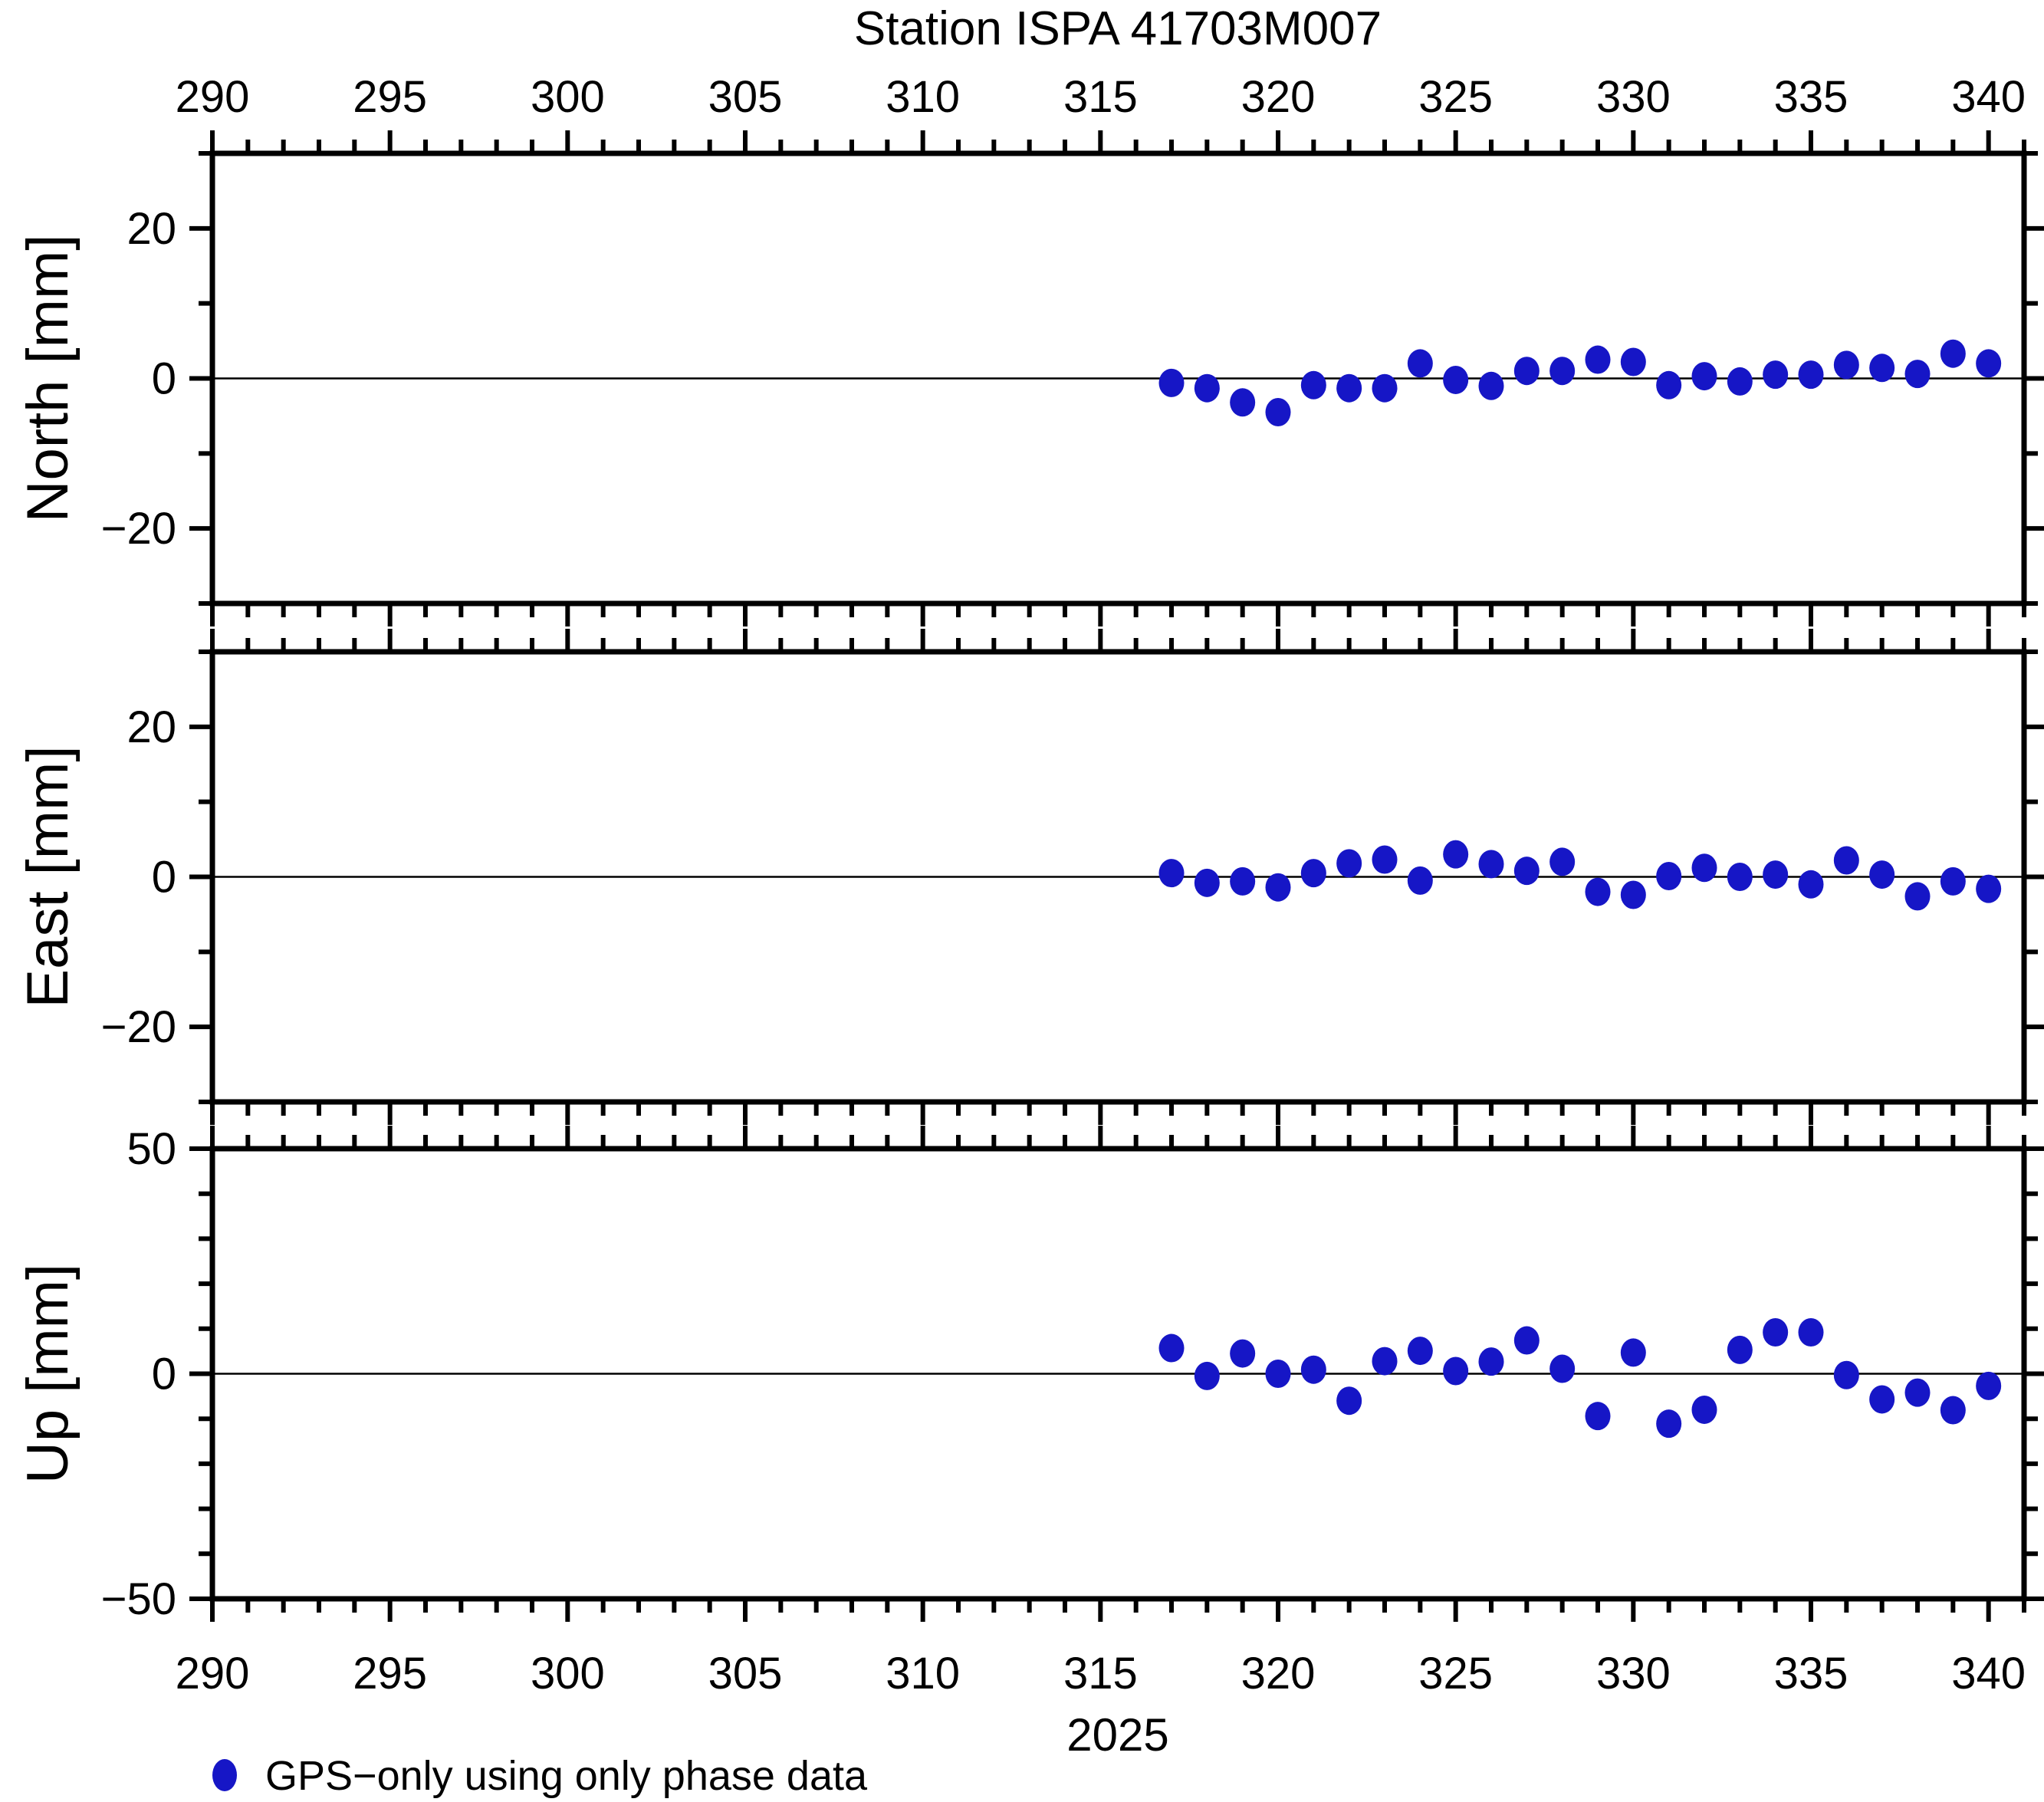 This screenshot has height=1802, width=2044. Describe the element at coordinates (48, 876) in the screenshot. I see `east-axis-title: East [mm]` at that location.